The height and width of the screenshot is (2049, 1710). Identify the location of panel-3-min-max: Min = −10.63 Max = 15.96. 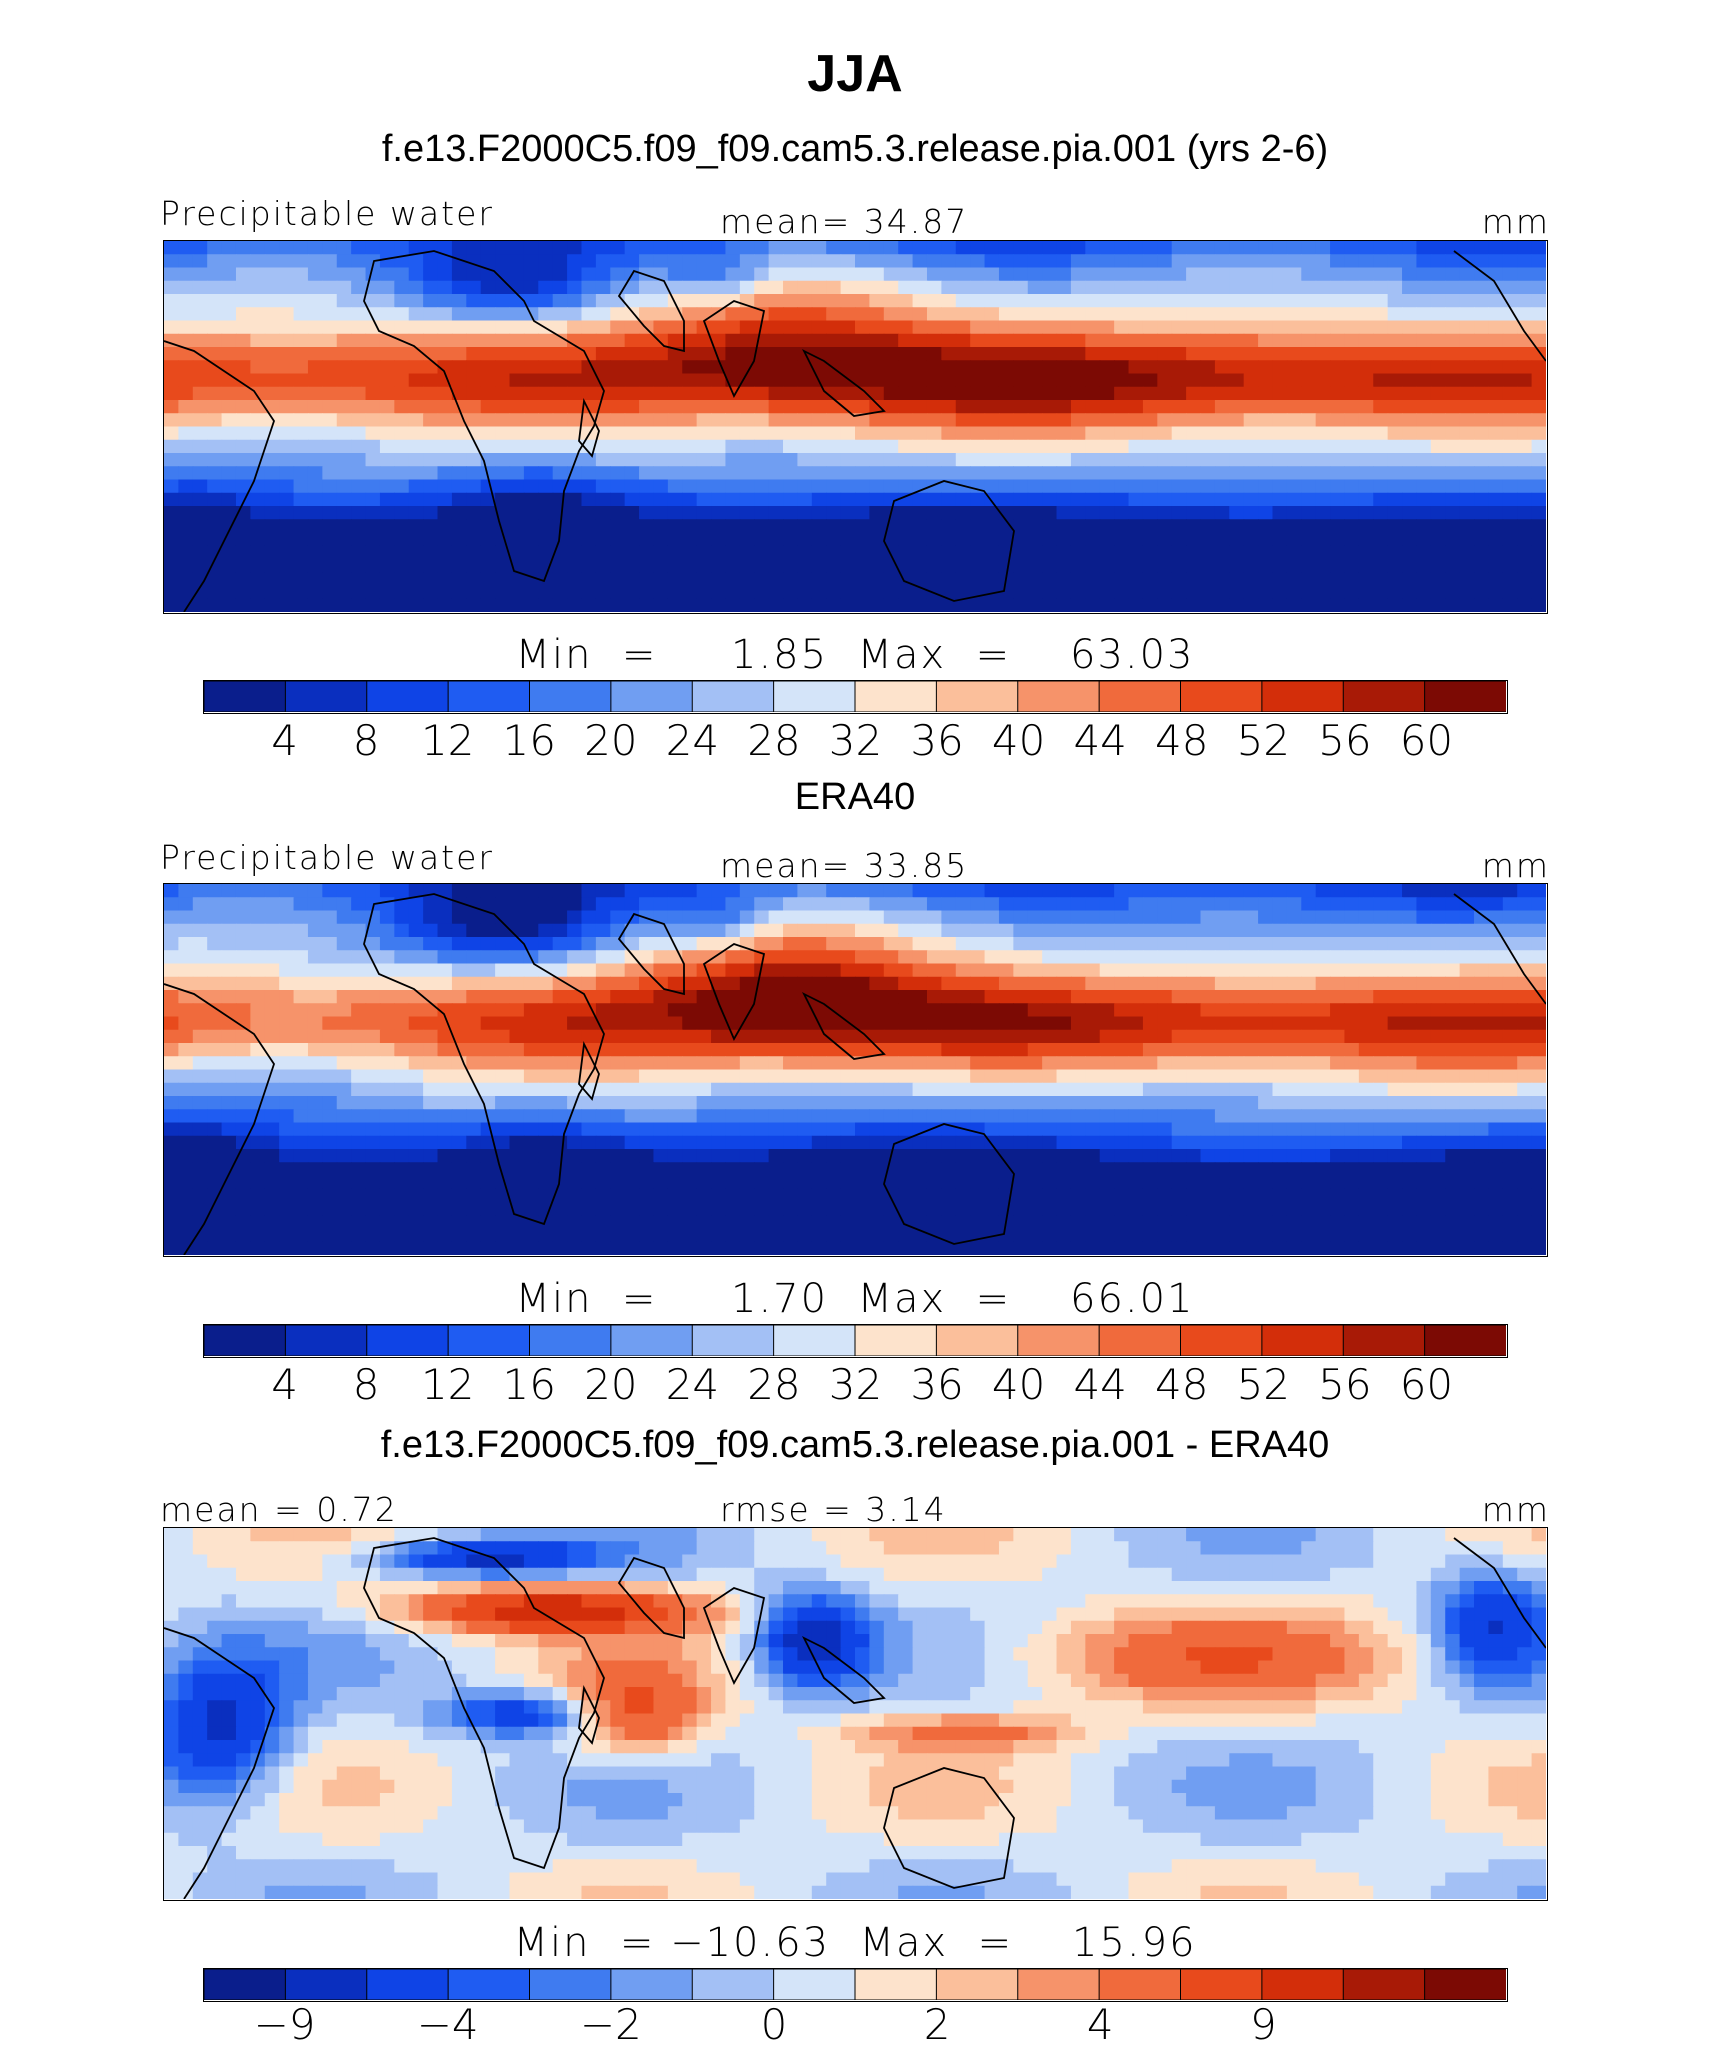
(855, 1943).